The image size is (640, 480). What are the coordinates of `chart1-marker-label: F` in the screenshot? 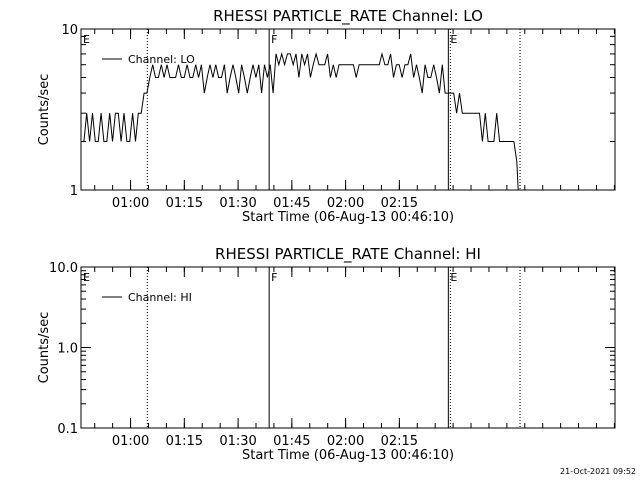 It's located at (274, 39).